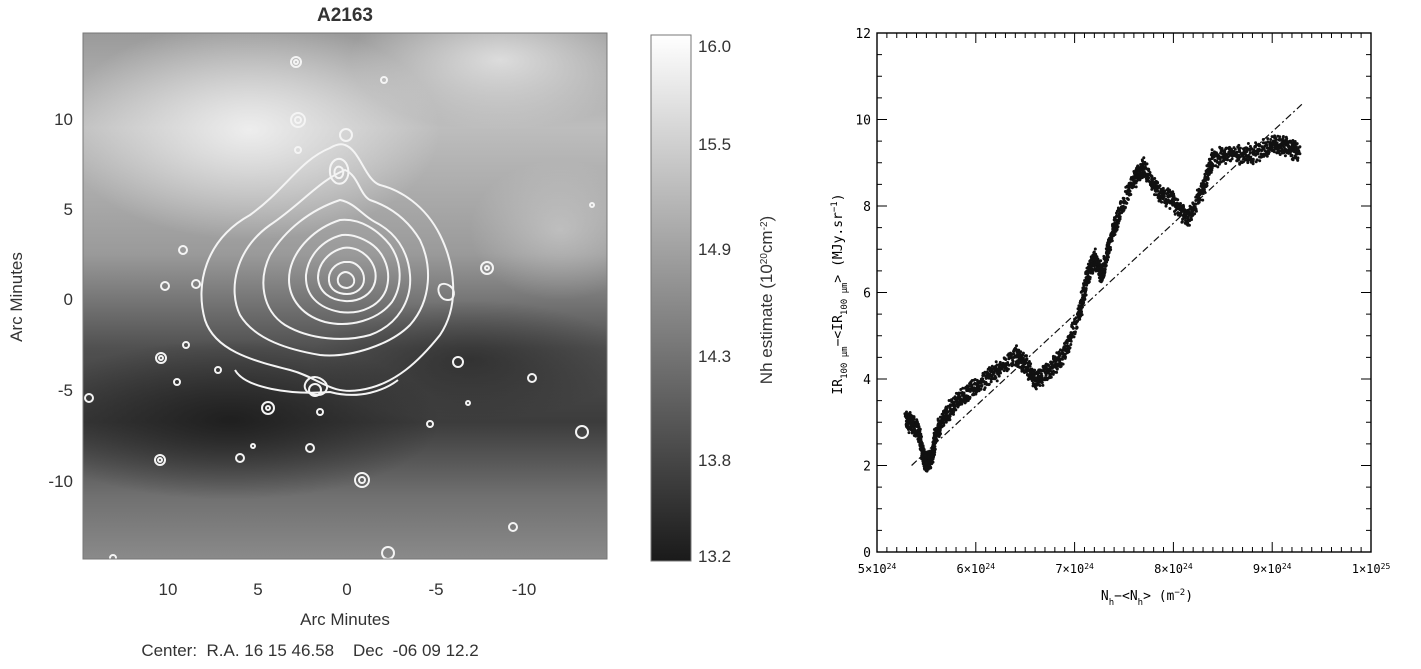 Image resolution: width=1421 pixels, height=669 pixels. I want to click on x-tick-label: 5×10²⁴, so click(877, 569).